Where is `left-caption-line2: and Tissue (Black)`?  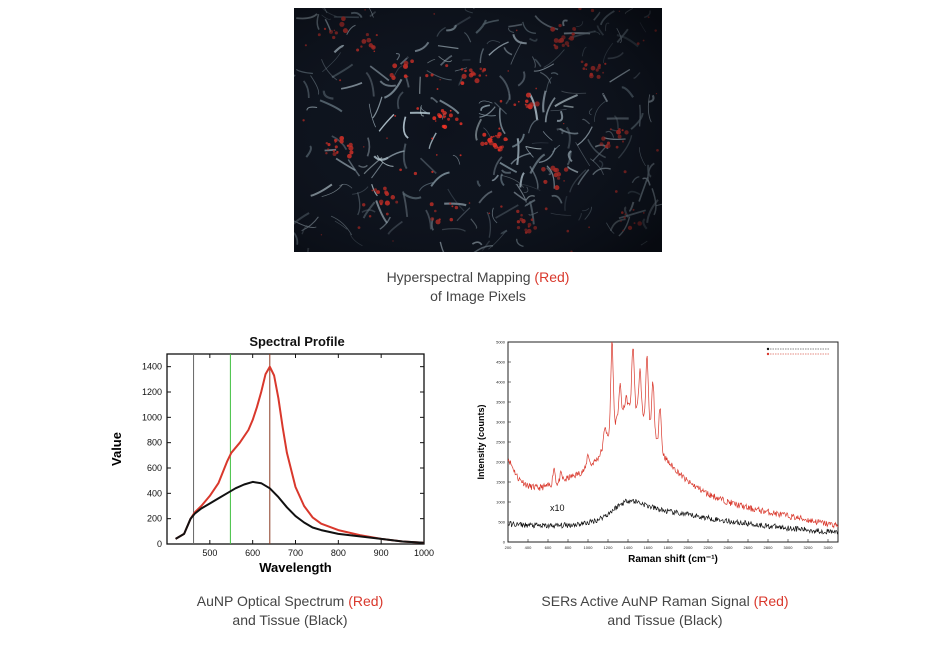
left-caption-line2: and Tissue (Black) is located at coordinates (290, 620).